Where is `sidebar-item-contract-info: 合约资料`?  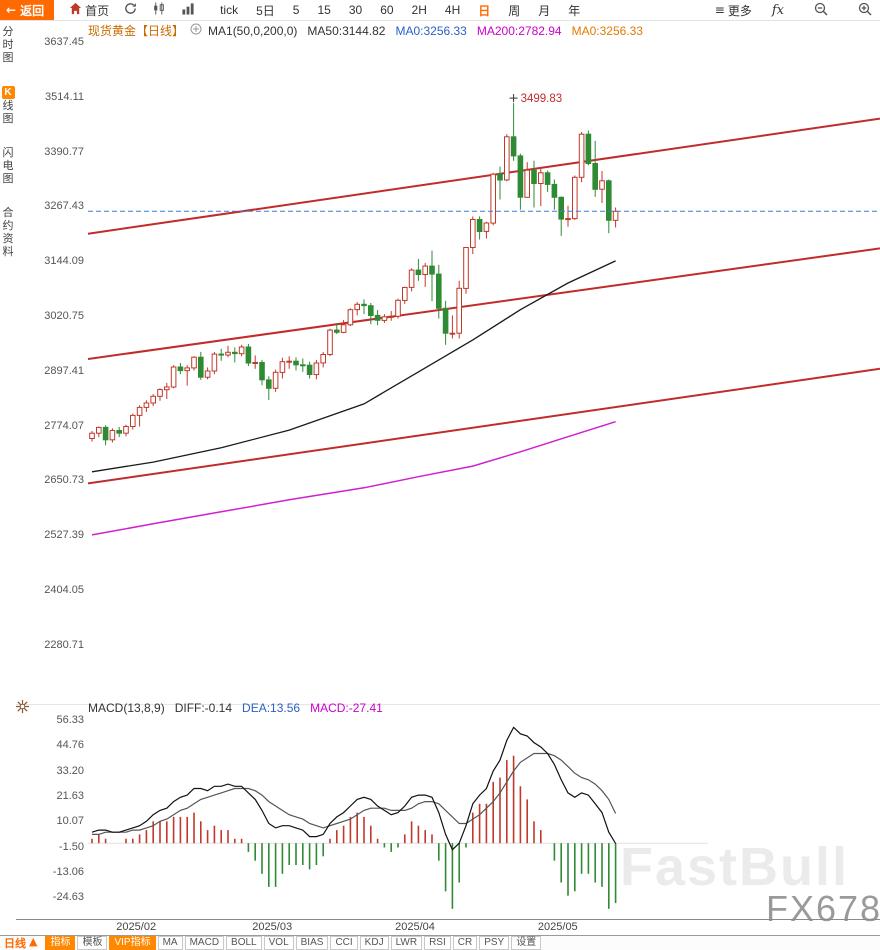 sidebar-item-contract-info: 合约资料 is located at coordinates (8, 230).